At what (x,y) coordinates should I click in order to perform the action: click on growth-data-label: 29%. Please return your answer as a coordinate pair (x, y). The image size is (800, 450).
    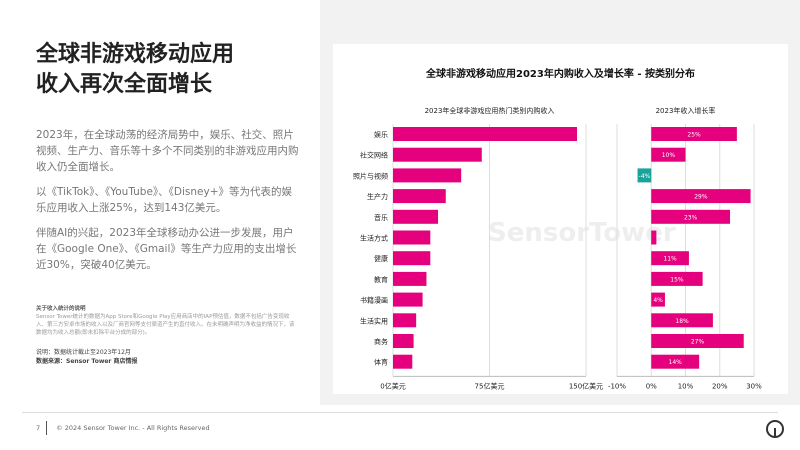
    Looking at the image, I should click on (701, 197).